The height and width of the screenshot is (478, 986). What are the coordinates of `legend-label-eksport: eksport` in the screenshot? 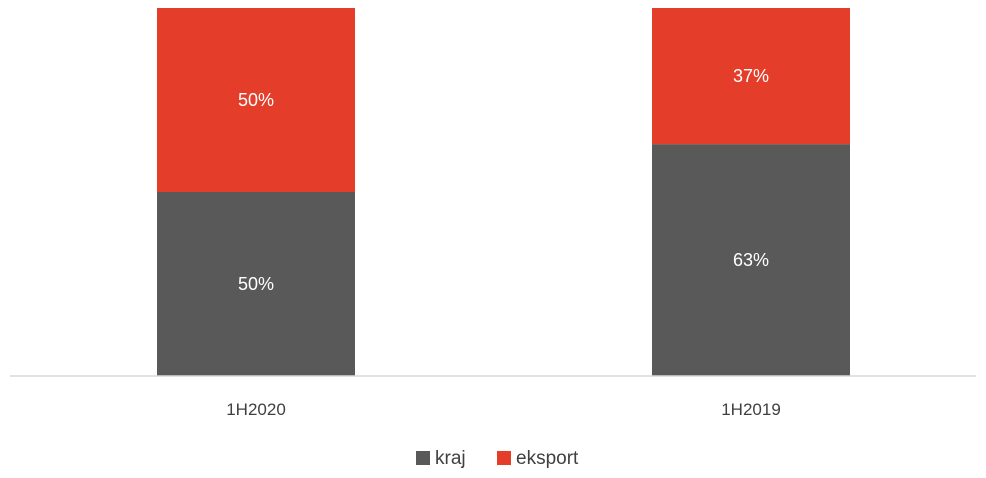 It's located at (547, 458).